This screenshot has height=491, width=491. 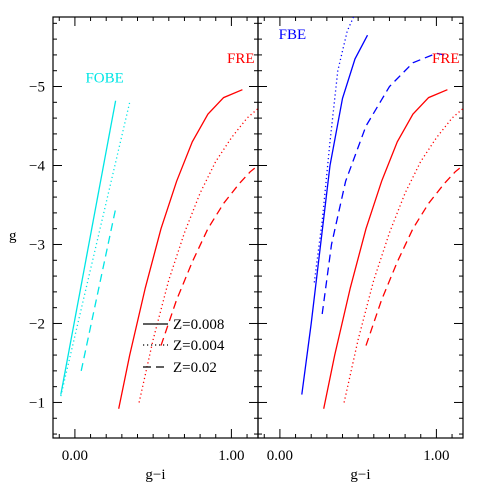 What do you see at coordinates (104, 79) in the screenshot?
I see `annotation-label: FOBE` at bounding box center [104, 79].